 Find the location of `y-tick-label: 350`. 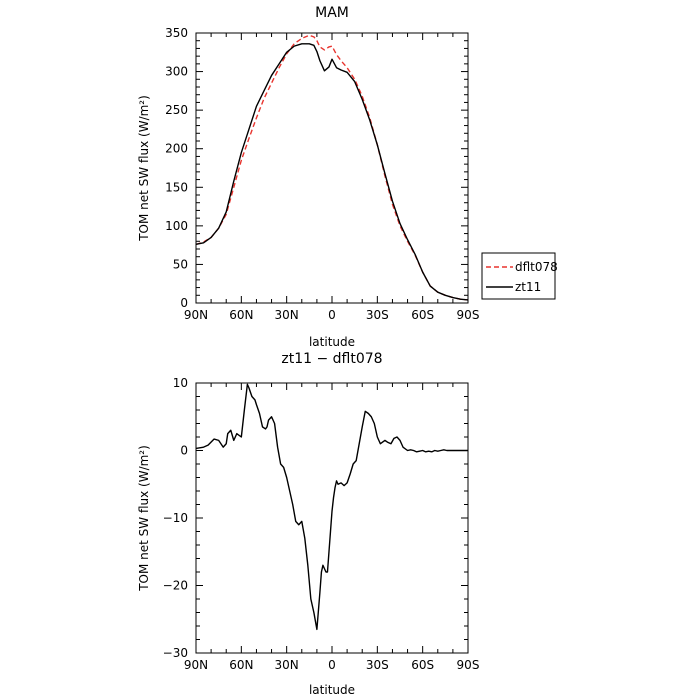

y-tick-label: 350 is located at coordinates (176, 33).